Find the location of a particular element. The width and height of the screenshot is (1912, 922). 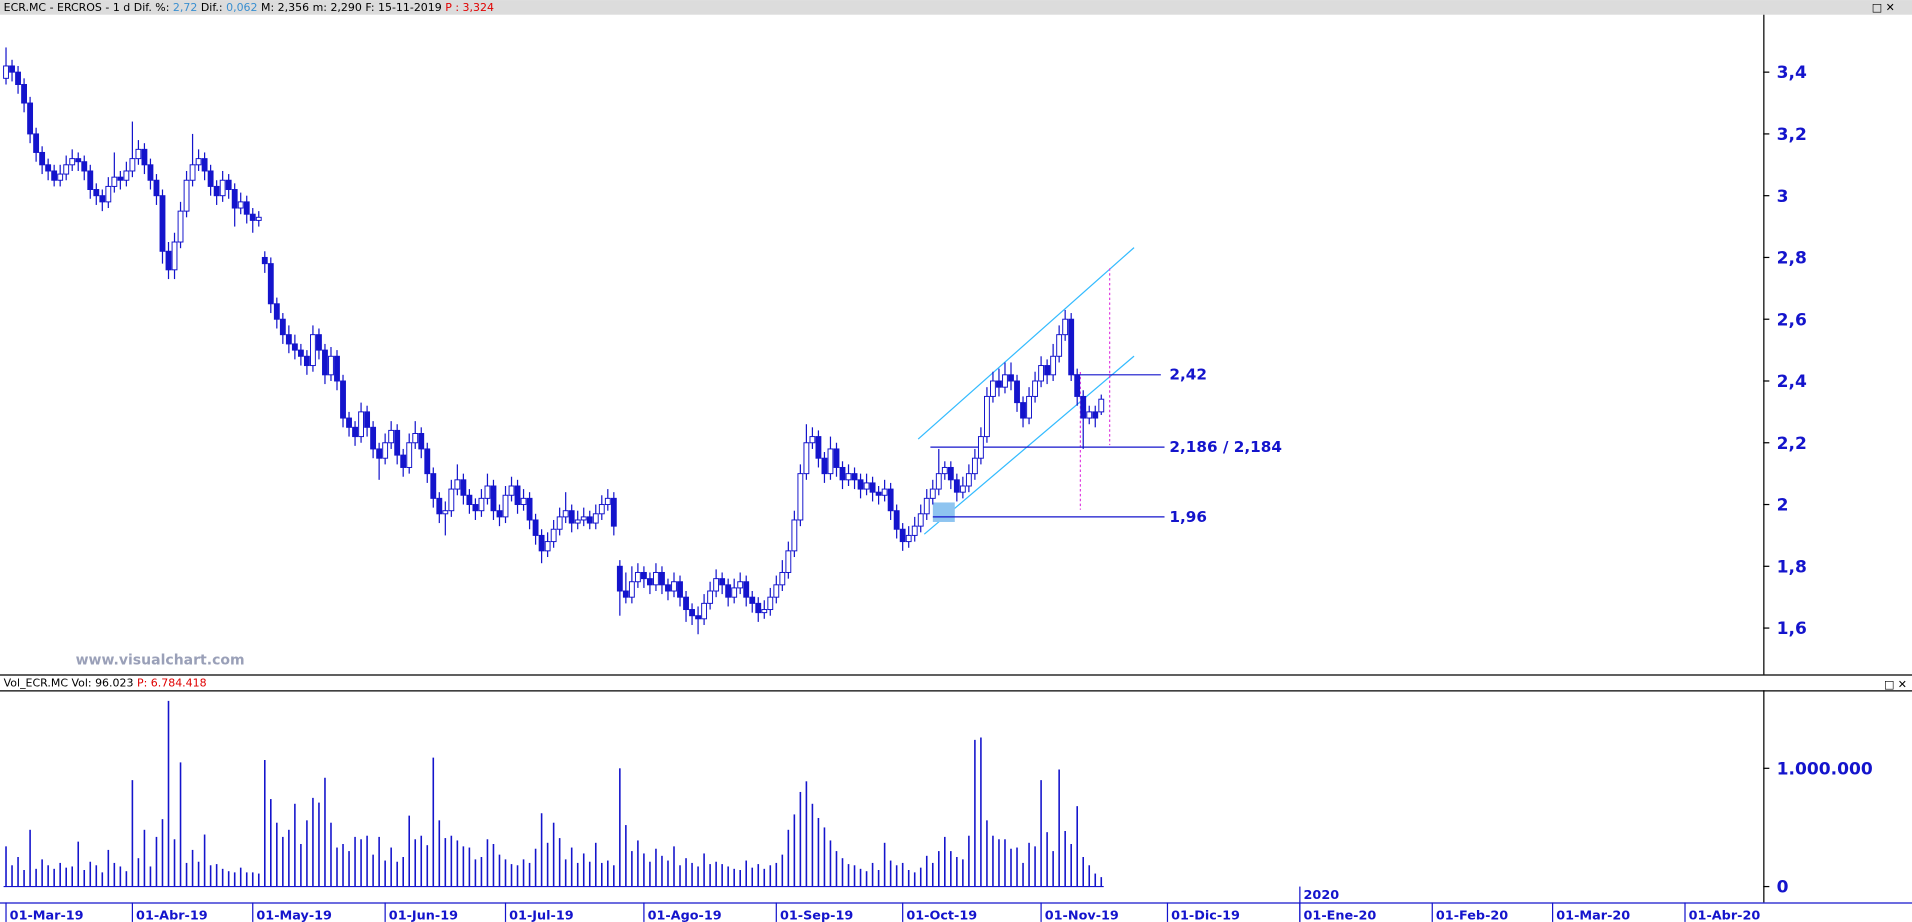

x-tick-label: 01-Oct-19 is located at coordinates (941, 915).